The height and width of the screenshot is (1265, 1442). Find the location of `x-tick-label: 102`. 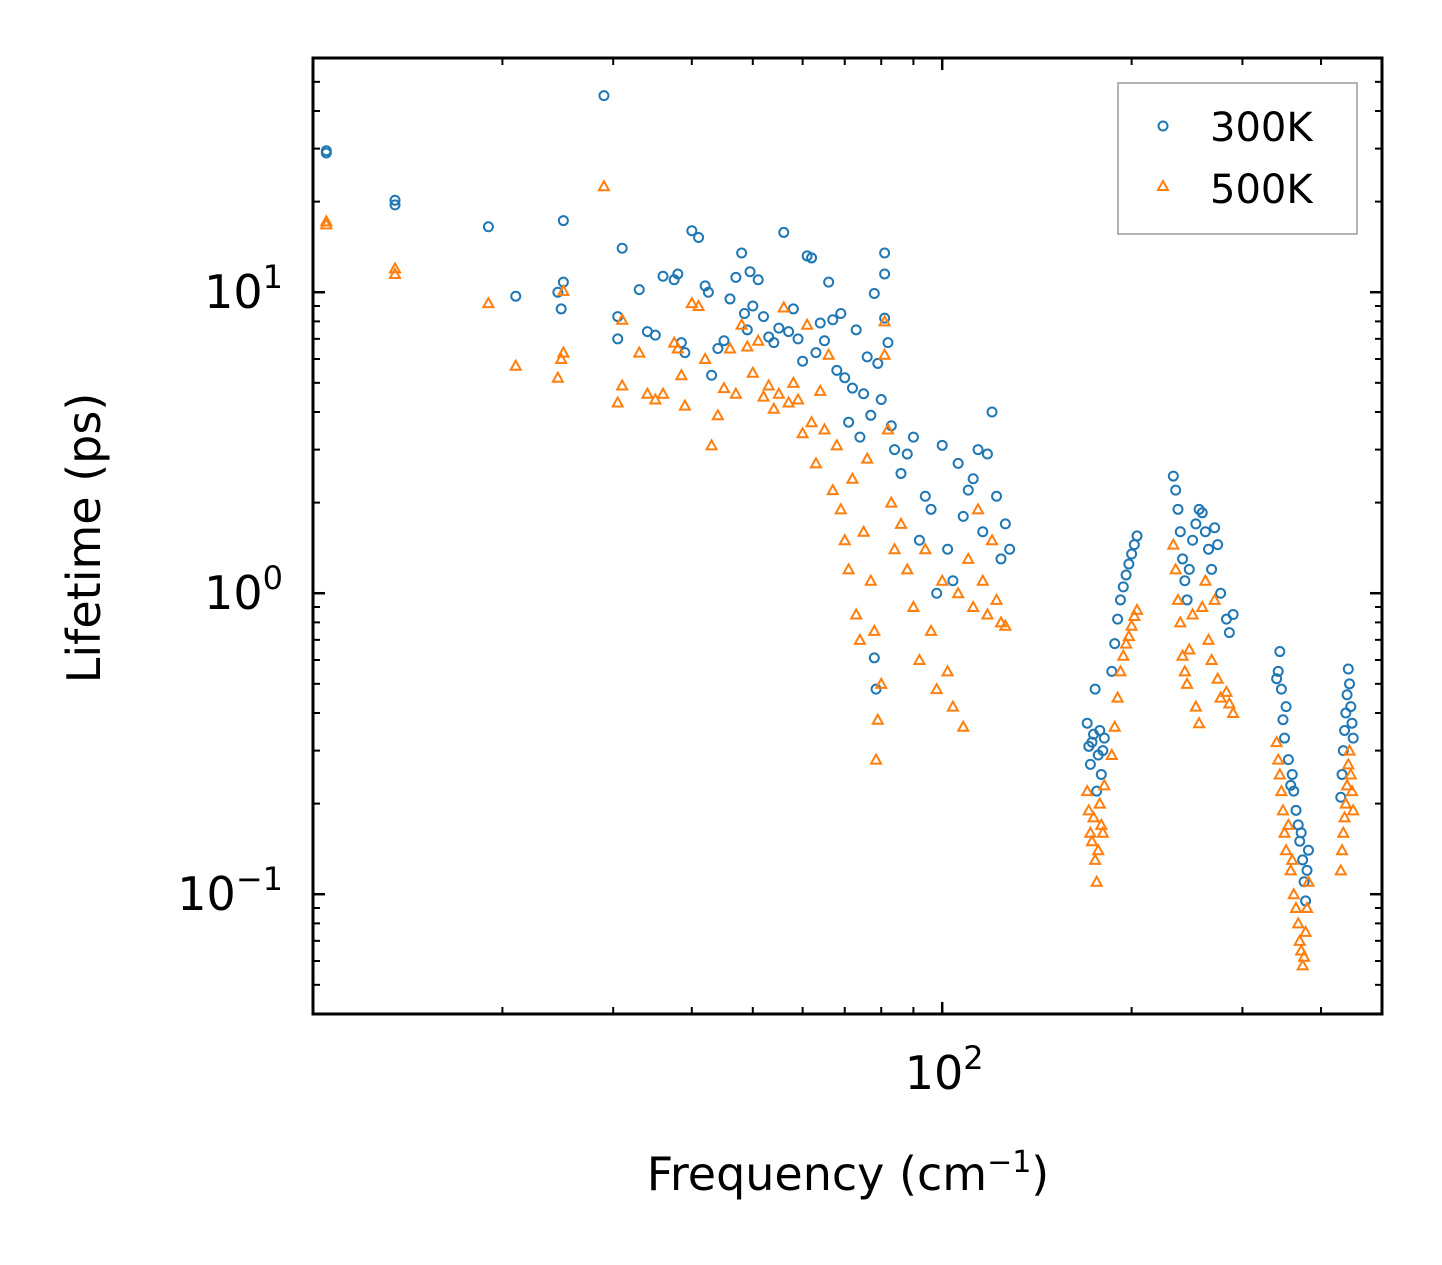

x-tick-label: 102 is located at coordinates (944, 1069).